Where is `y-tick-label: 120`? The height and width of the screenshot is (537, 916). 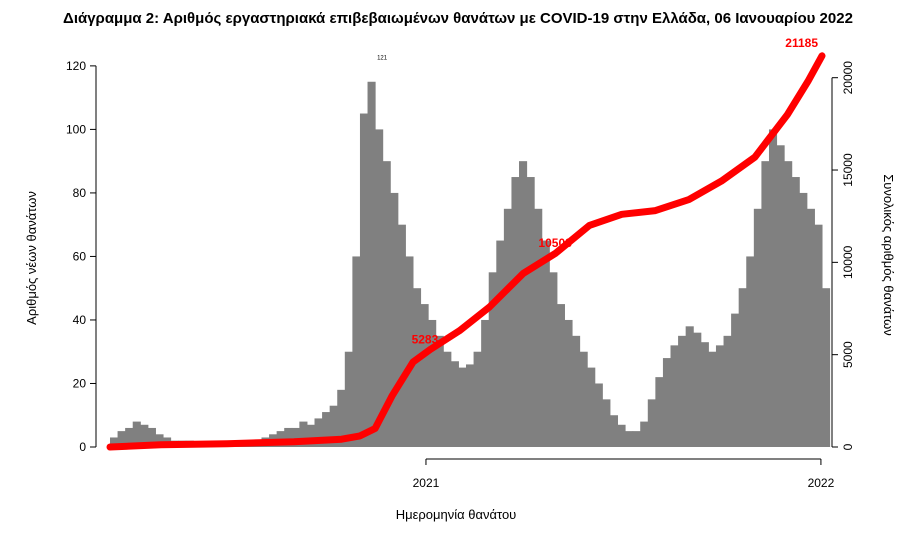 y-tick-label: 120 is located at coordinates (76, 66).